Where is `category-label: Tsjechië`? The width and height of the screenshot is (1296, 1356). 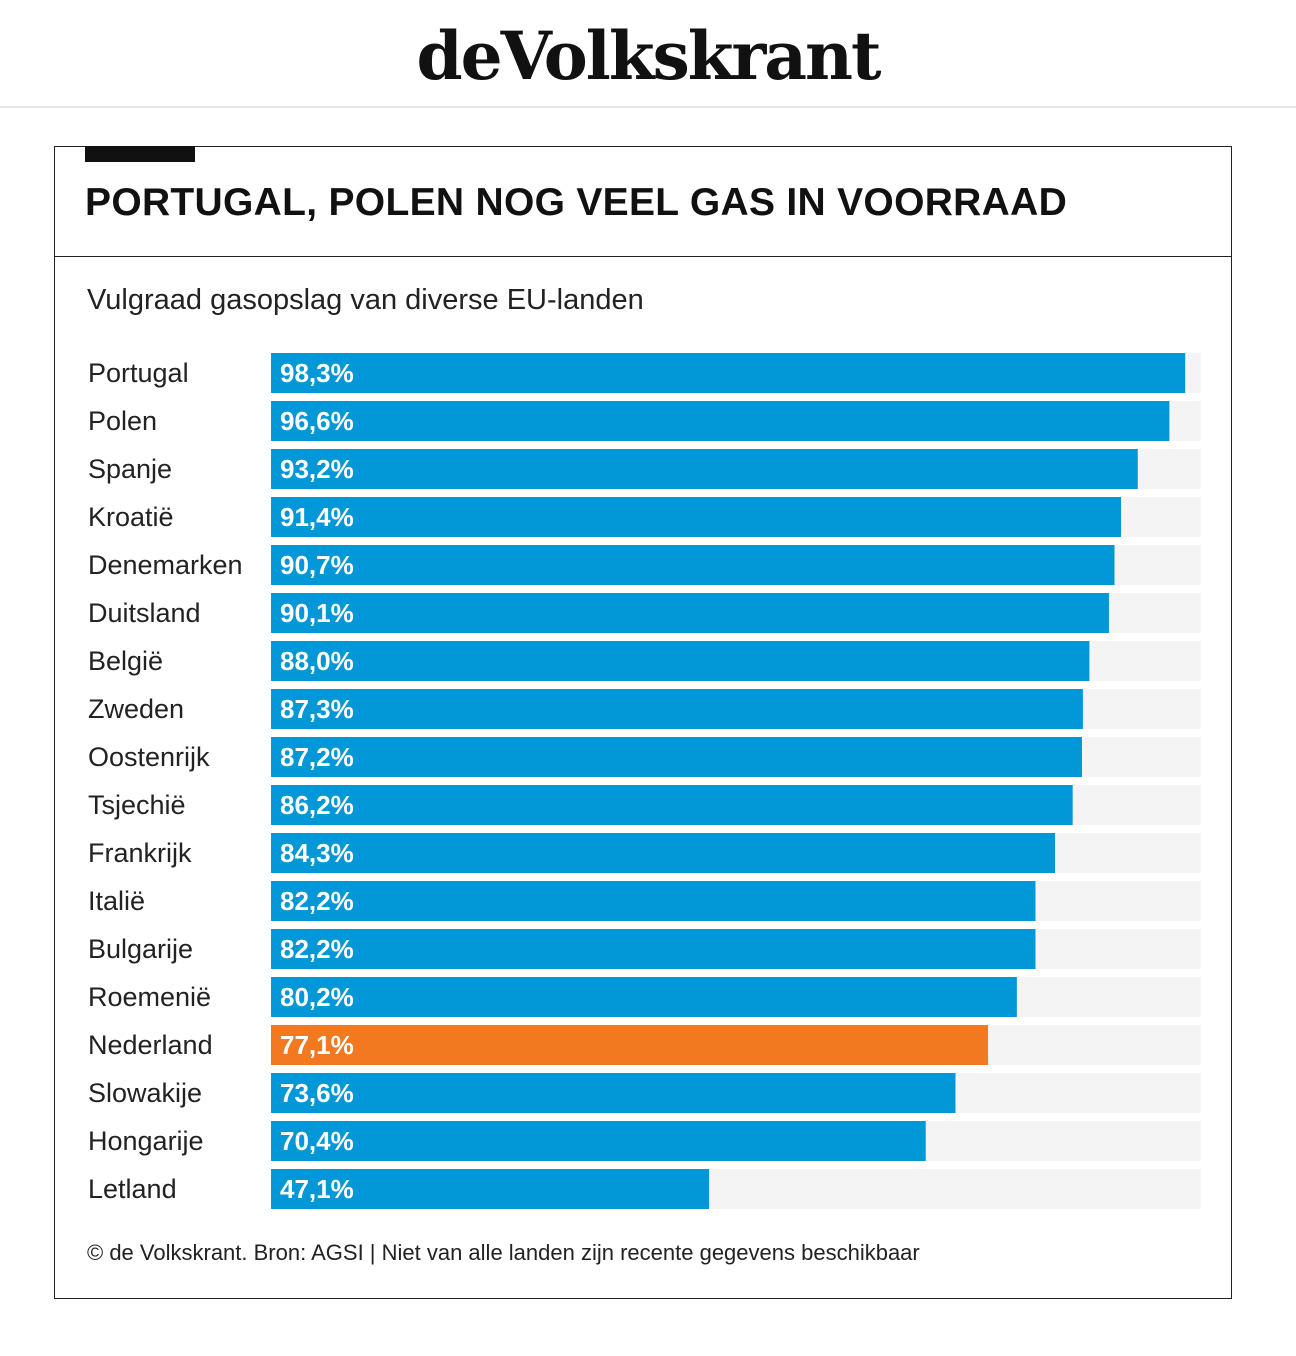 category-label: Tsjechië is located at coordinates (137, 805).